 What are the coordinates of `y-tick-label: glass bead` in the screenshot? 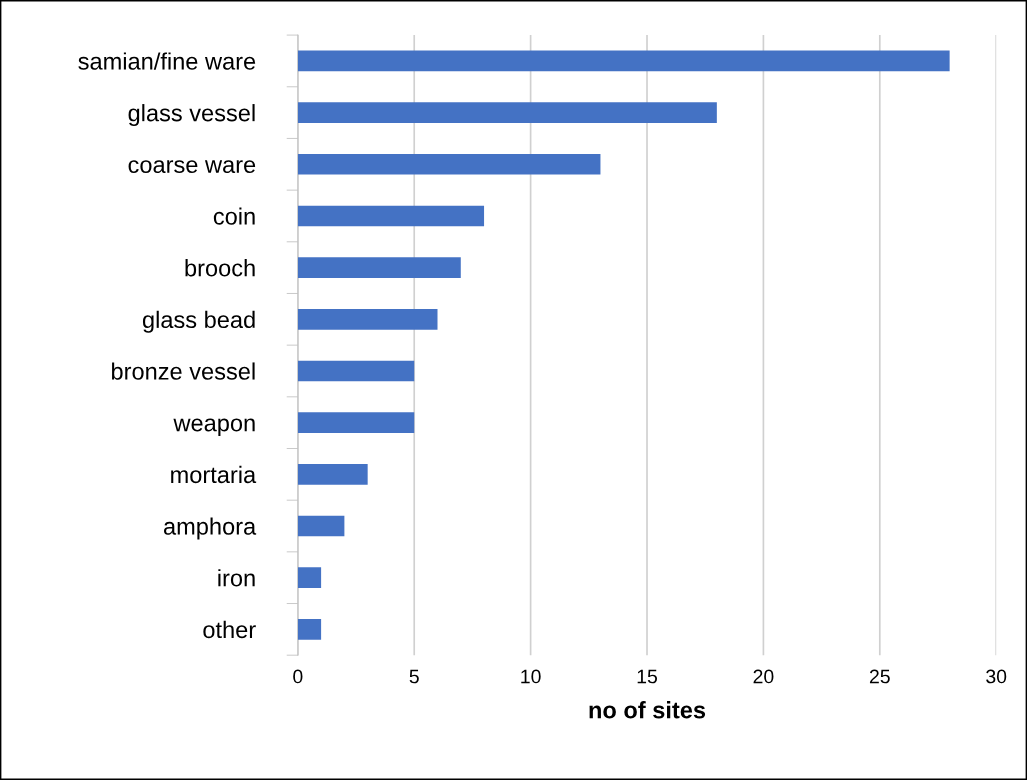 It's located at (198, 321).